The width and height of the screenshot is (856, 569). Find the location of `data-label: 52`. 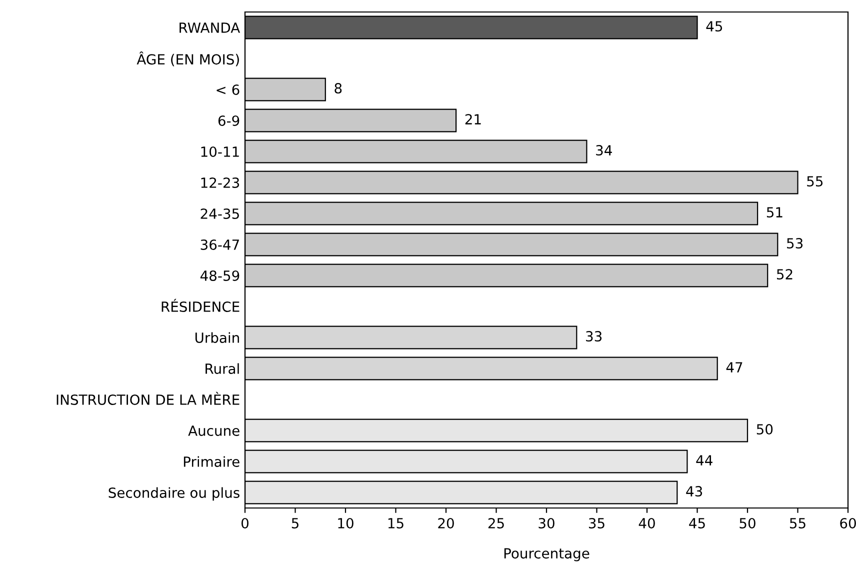

data-label: 52 is located at coordinates (784, 274).